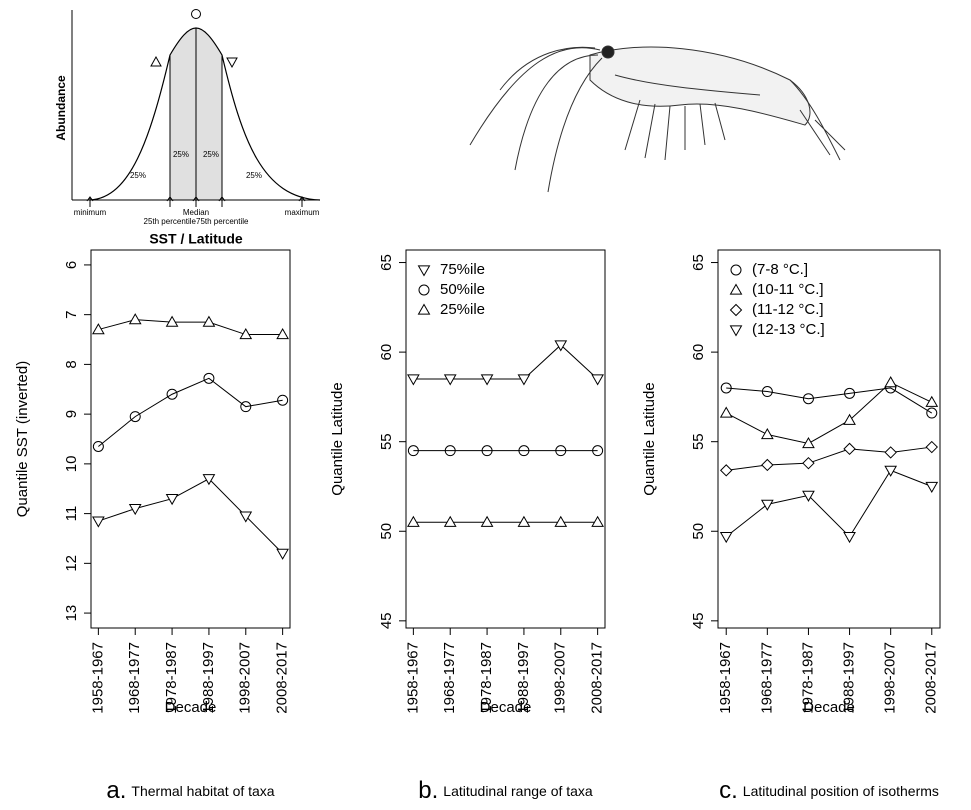 The image size is (971, 810). Describe the element at coordinates (71, 563) in the screenshot. I see `y-tick-label: 12` at that location.